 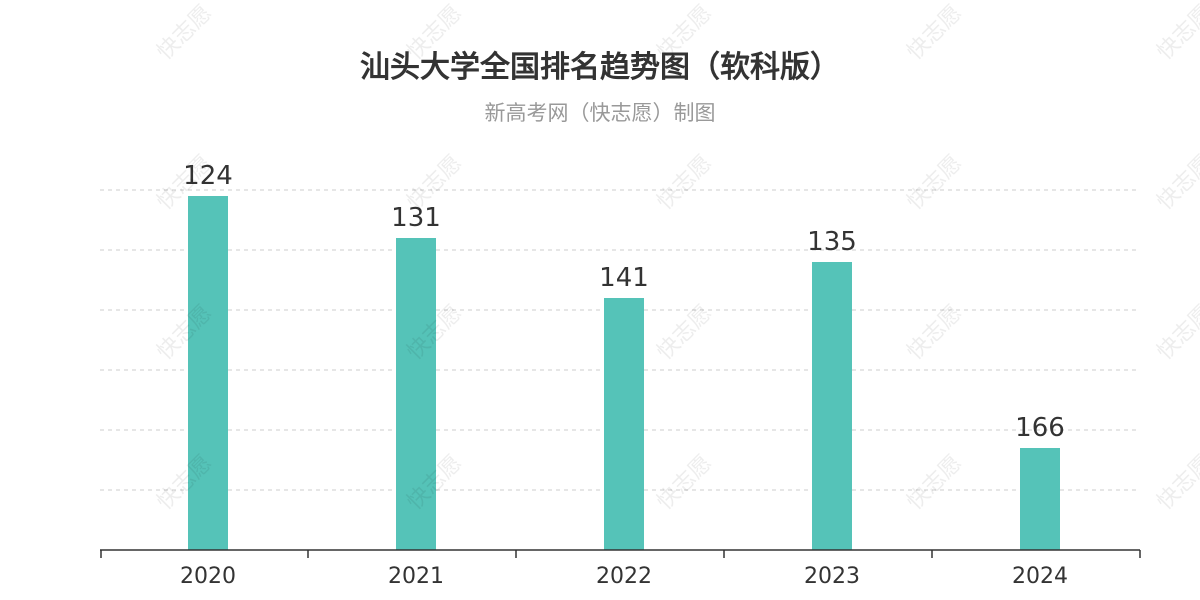 What do you see at coordinates (208, 576) in the screenshot?
I see `x-tick-label-2020: 2020` at bounding box center [208, 576].